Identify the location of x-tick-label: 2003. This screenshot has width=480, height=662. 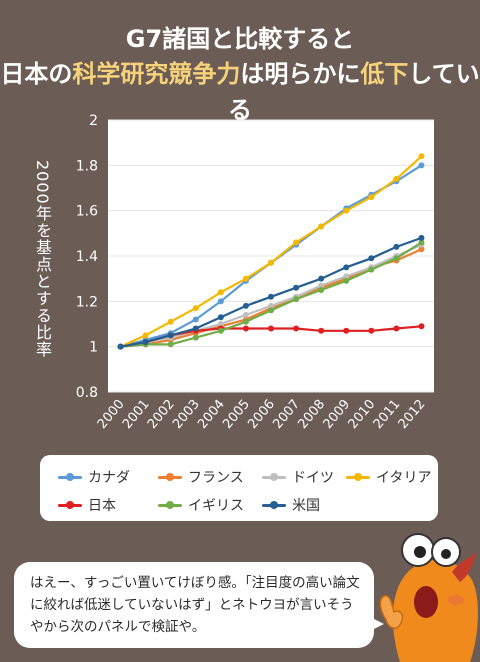
(186, 414).